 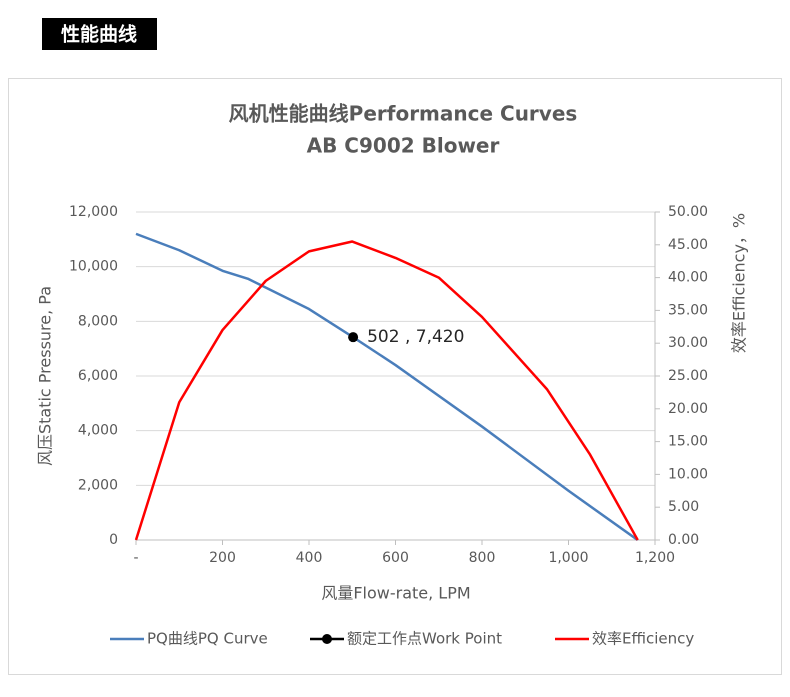 What do you see at coordinates (683, 540) in the screenshot?
I see `y2-tick-label: 0.00` at bounding box center [683, 540].